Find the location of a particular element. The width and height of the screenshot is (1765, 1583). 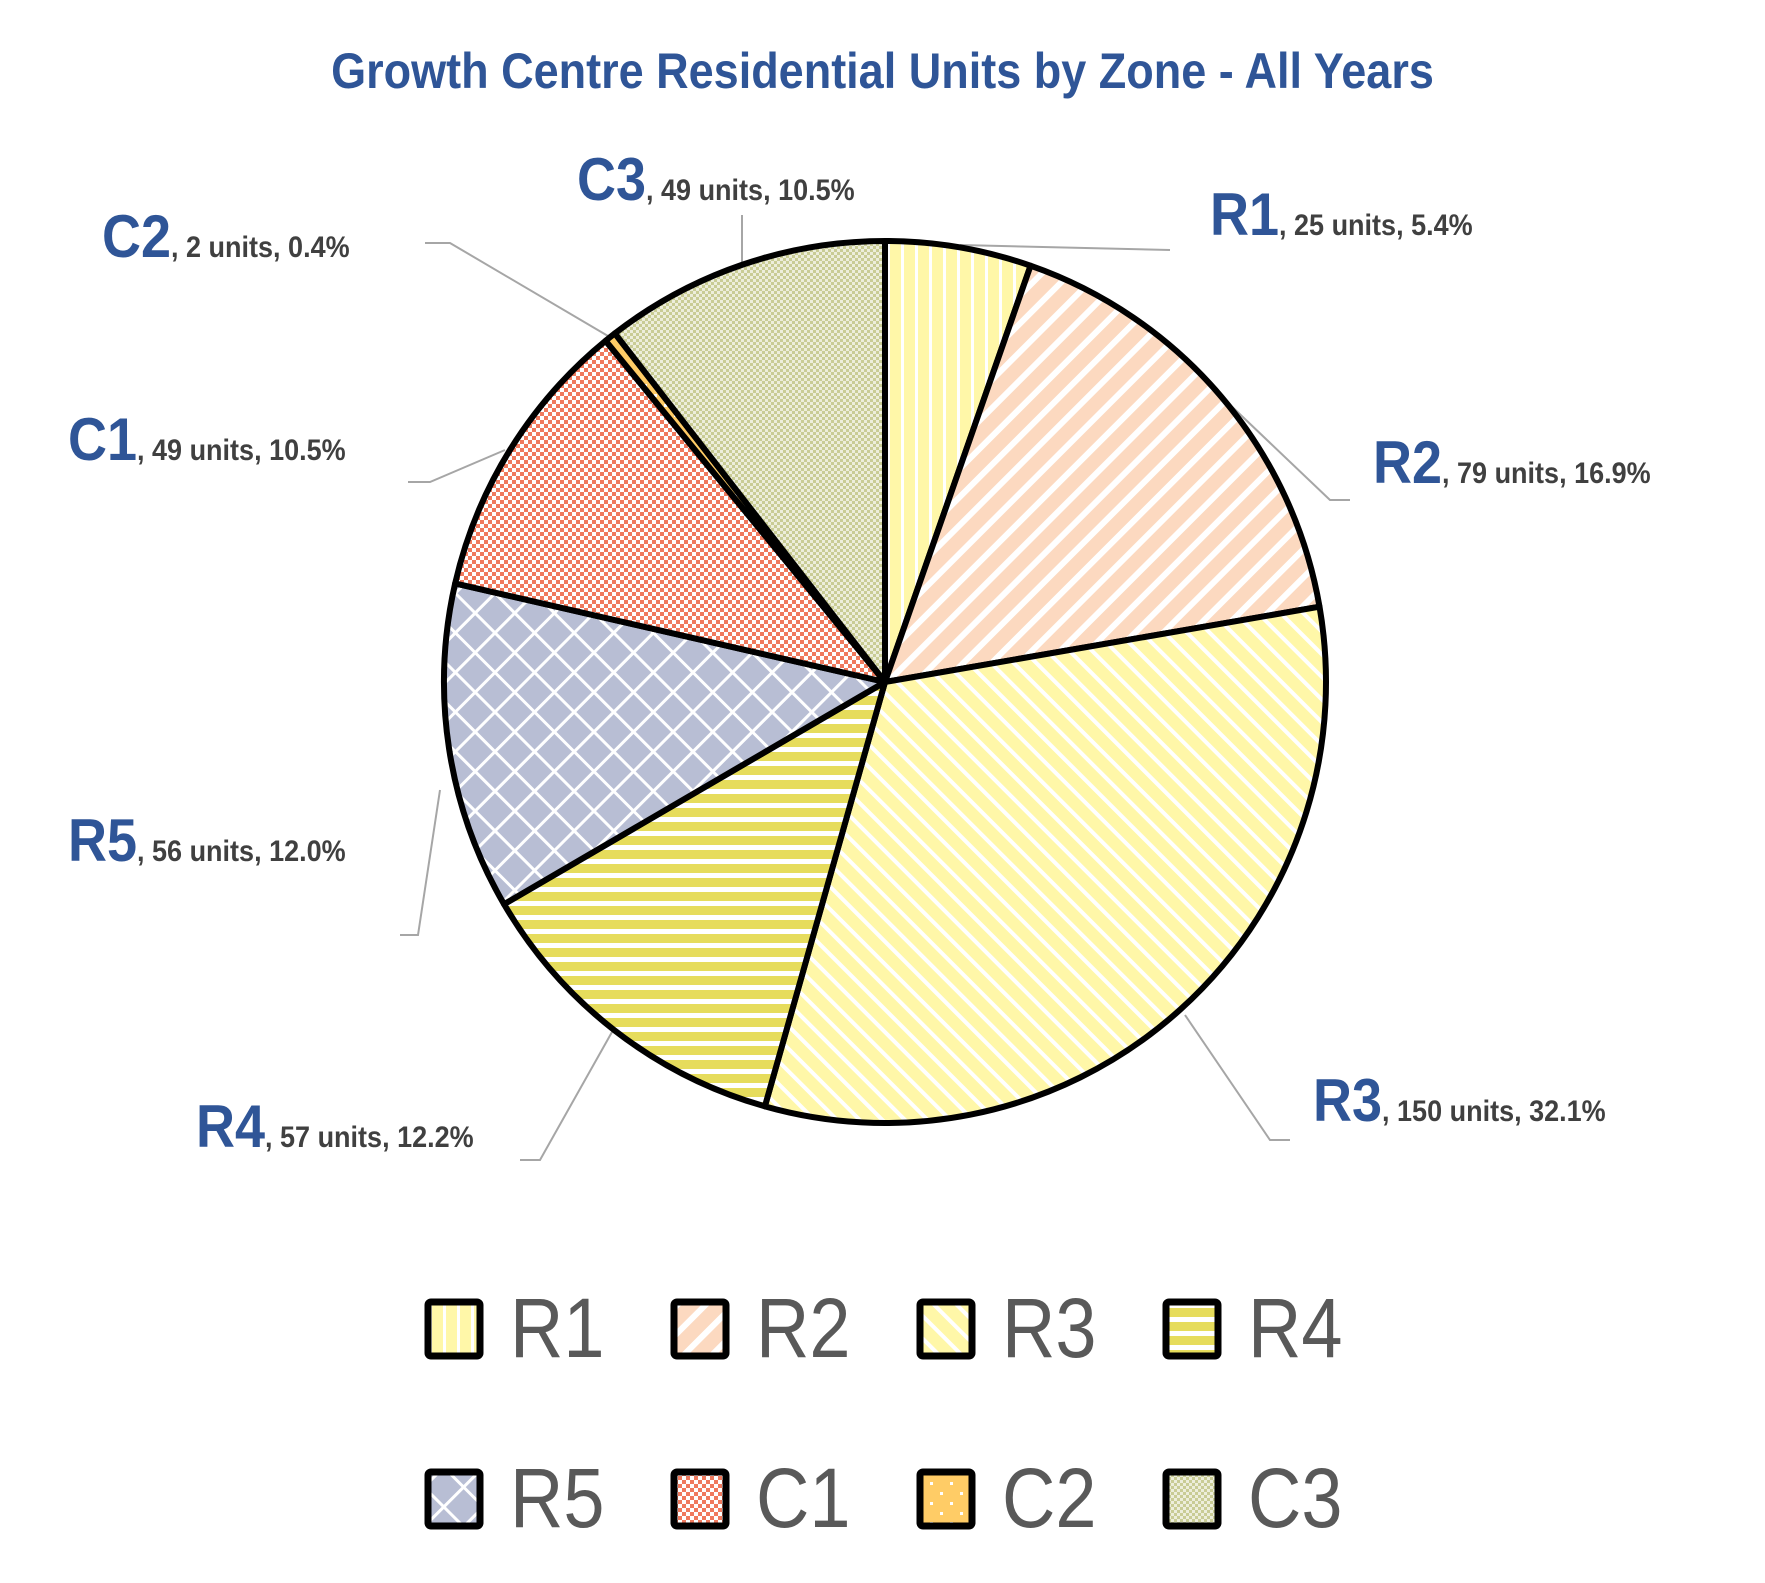

pie-slice-r5 is located at coordinates (664, 744).